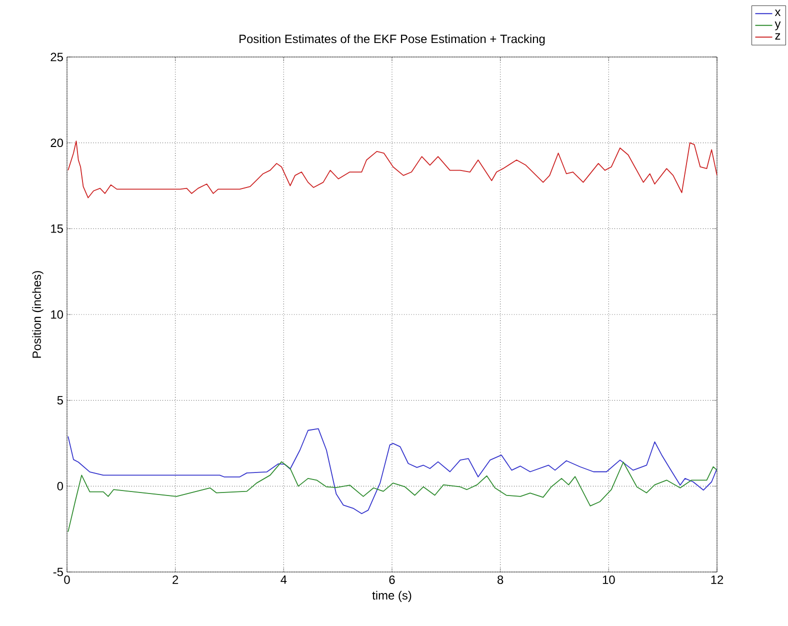 The width and height of the screenshot is (788, 626). I want to click on x-axis-title: time (s), so click(392, 596).